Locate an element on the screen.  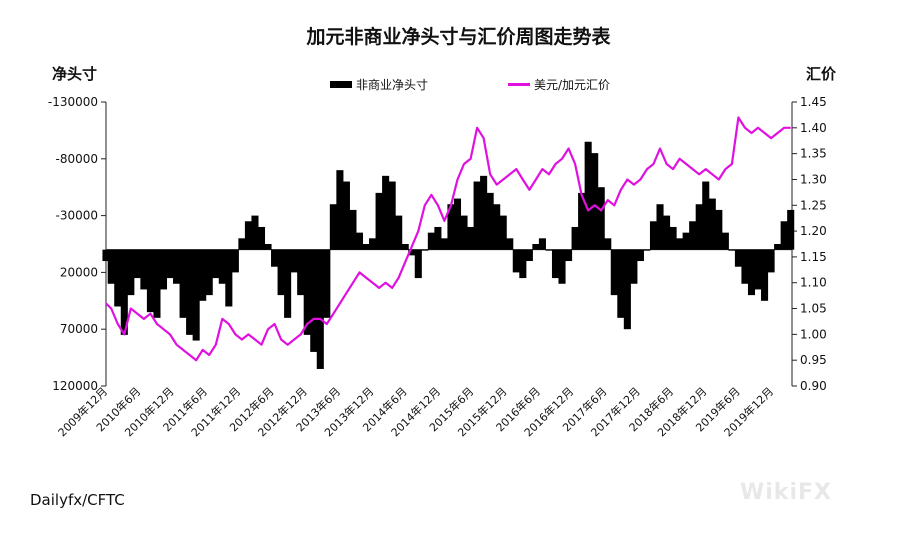
legend-bar-swatch is located at coordinates (341, 84).